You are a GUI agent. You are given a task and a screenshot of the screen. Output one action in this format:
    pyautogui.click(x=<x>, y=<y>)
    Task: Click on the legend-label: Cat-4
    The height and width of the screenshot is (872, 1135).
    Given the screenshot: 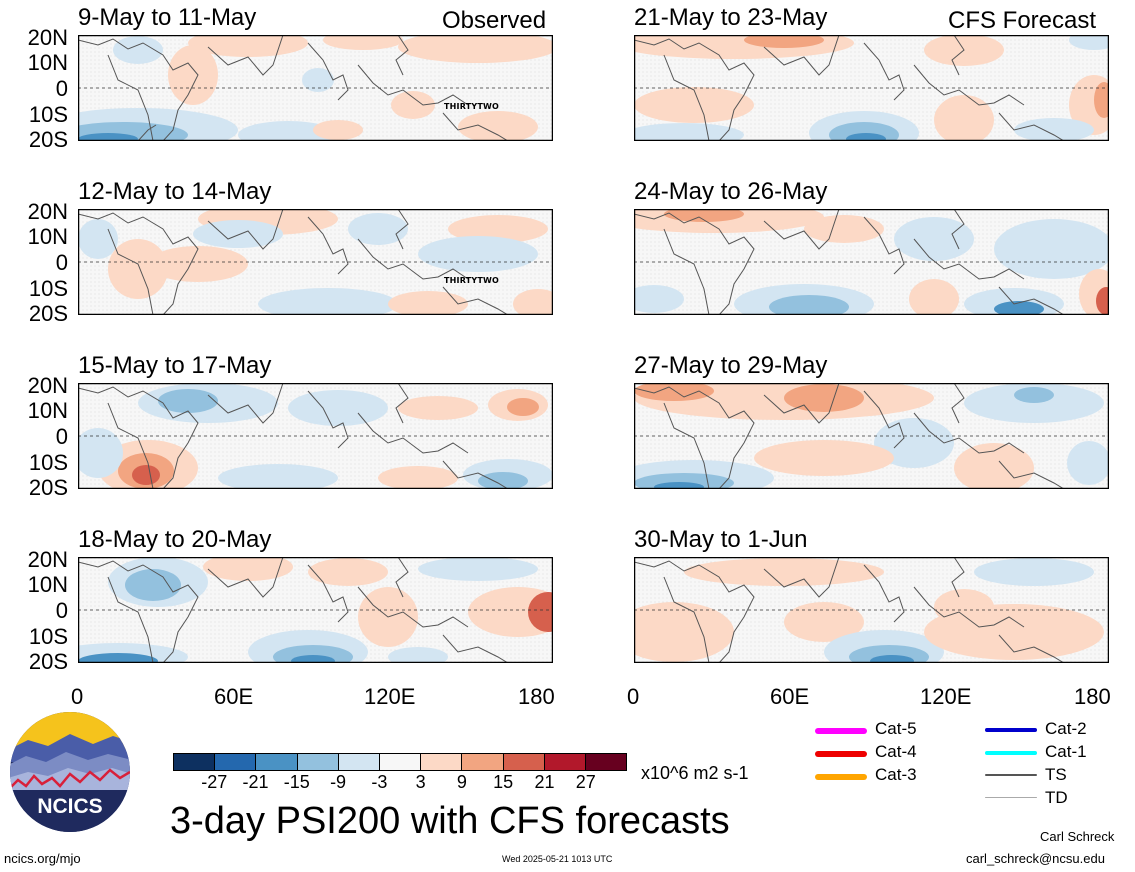 What is the action you would take?
    pyautogui.click(x=896, y=751)
    